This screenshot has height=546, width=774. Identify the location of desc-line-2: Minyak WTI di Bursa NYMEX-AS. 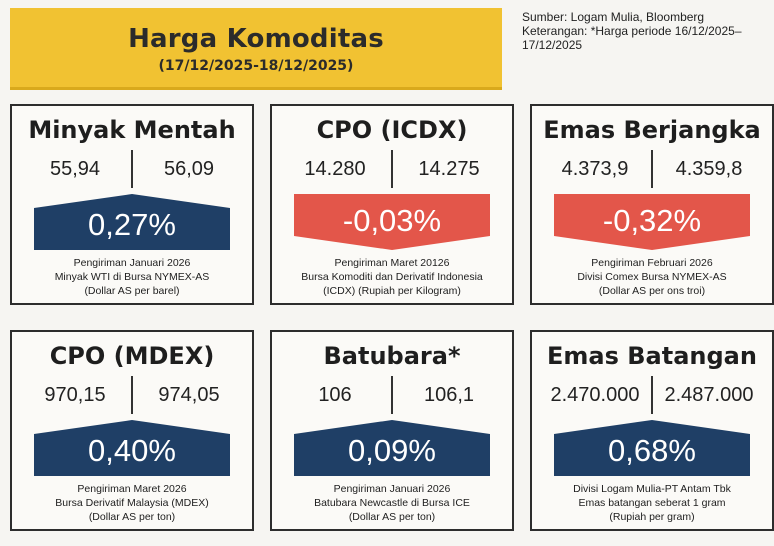
(132, 277).